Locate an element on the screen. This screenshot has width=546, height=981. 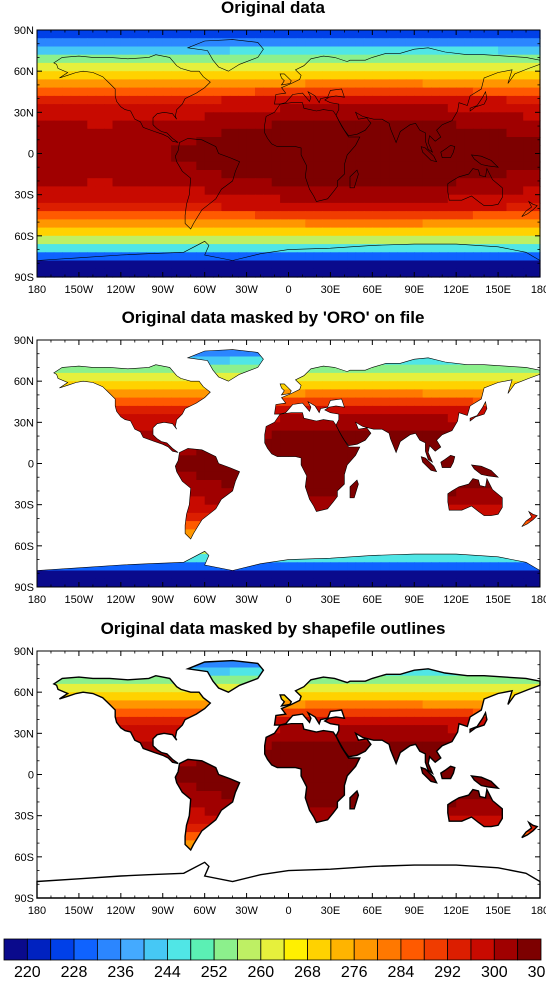
coastline-africa is located at coordinates (312, 152).